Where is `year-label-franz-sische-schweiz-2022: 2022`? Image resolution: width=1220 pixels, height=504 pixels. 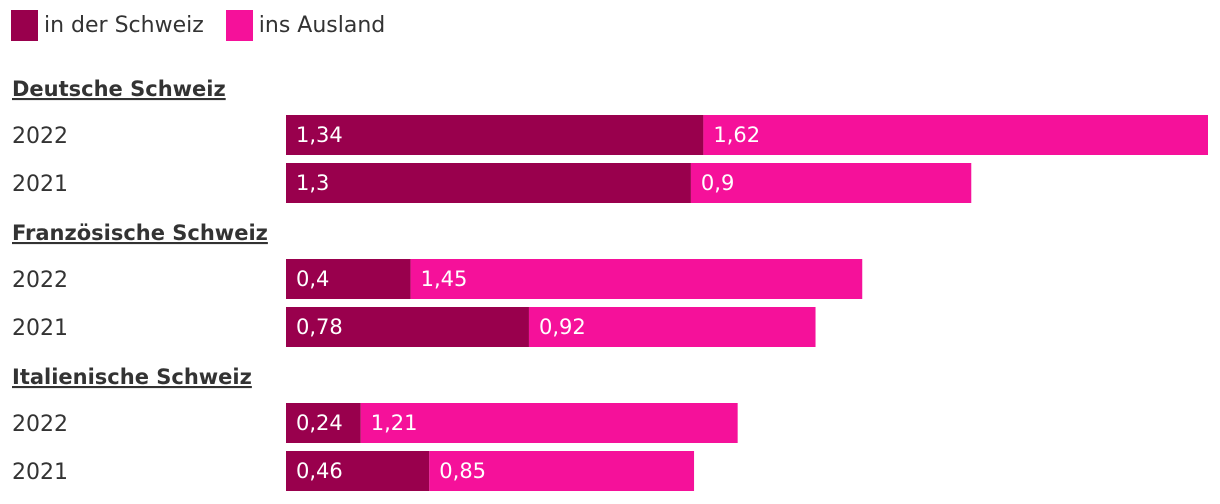 year-label-franz-sische-schweiz-2022: 2022 is located at coordinates (40, 280).